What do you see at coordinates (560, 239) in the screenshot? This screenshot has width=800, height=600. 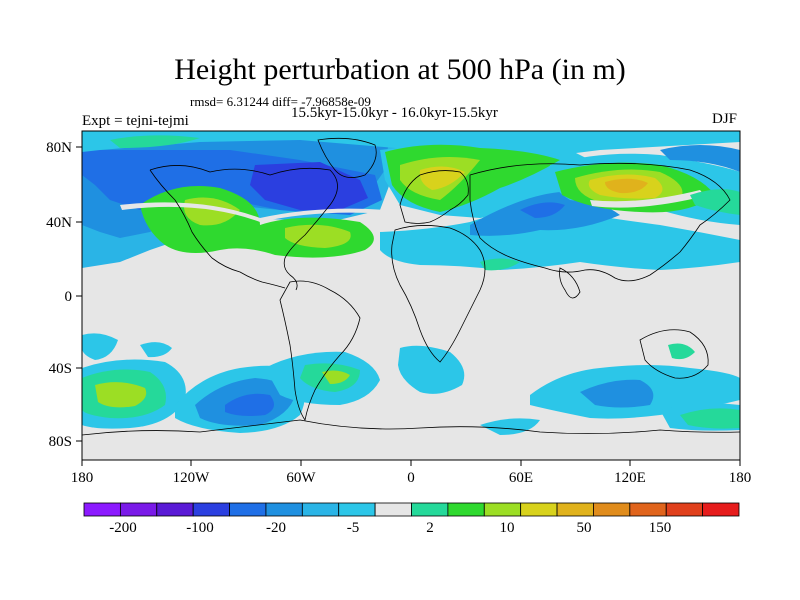 I see `contour-asia-cyan` at bounding box center [560, 239].